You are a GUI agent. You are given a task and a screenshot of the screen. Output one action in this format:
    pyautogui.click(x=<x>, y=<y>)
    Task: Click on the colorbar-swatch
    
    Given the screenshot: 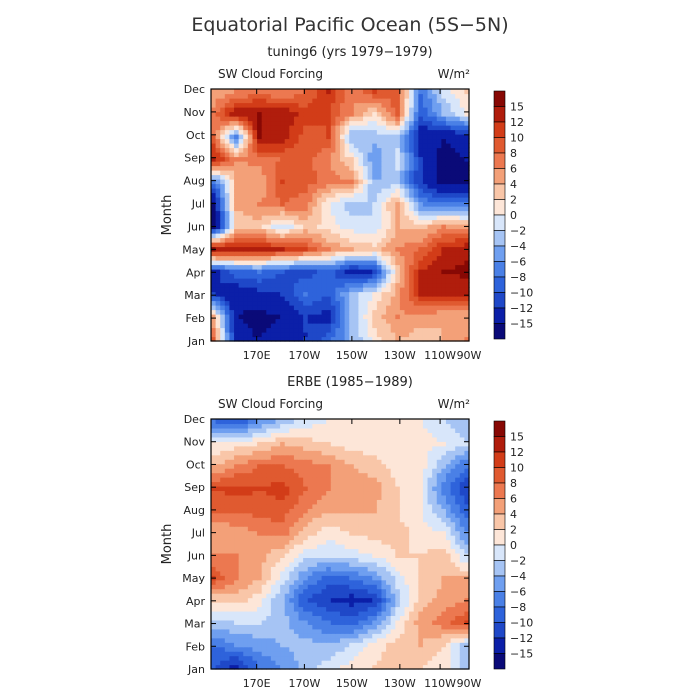 What is the action you would take?
    pyautogui.click(x=499, y=238)
    